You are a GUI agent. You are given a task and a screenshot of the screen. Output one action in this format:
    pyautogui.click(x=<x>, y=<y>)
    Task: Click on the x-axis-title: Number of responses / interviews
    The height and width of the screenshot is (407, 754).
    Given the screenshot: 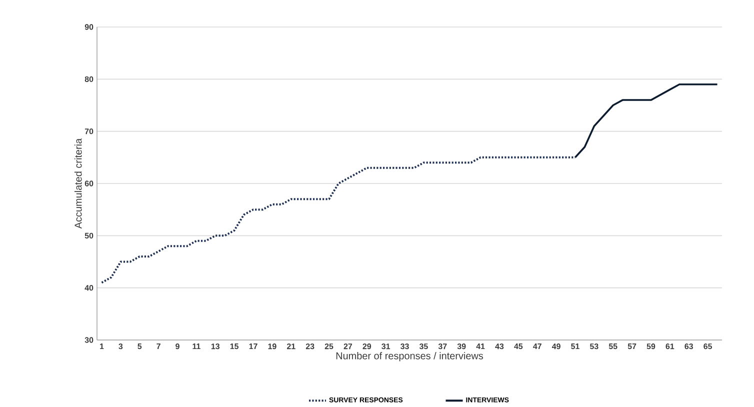 What is the action you would take?
    pyautogui.click(x=410, y=357)
    